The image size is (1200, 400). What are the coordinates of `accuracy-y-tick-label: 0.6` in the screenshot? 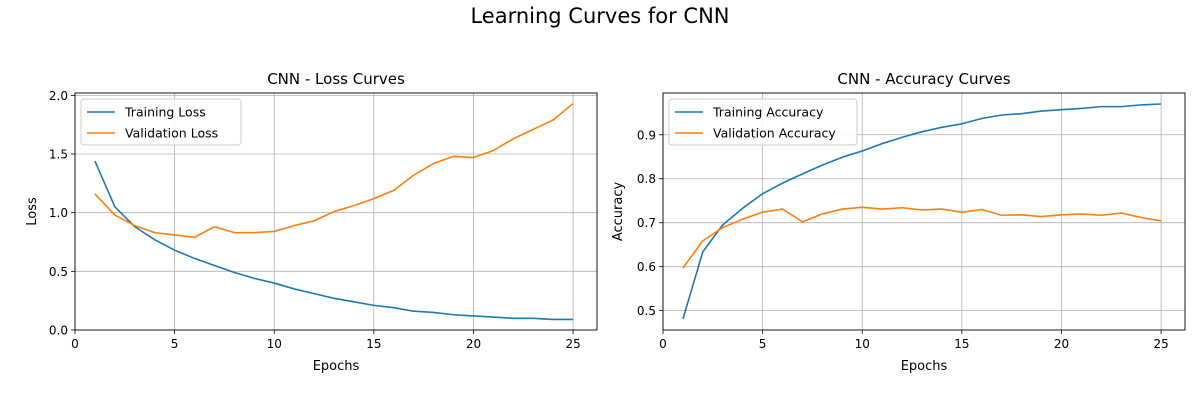 It's located at (646, 267).